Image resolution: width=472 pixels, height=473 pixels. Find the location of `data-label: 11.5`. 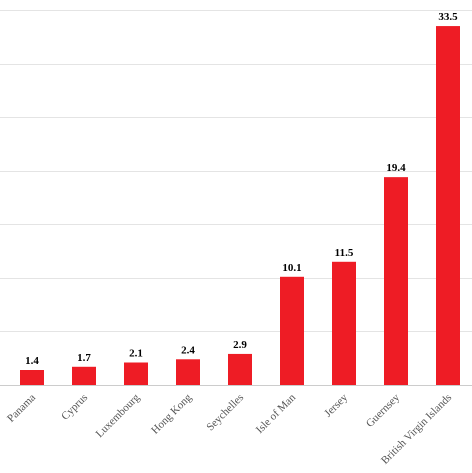

data-label: 11.5 is located at coordinates (344, 253).